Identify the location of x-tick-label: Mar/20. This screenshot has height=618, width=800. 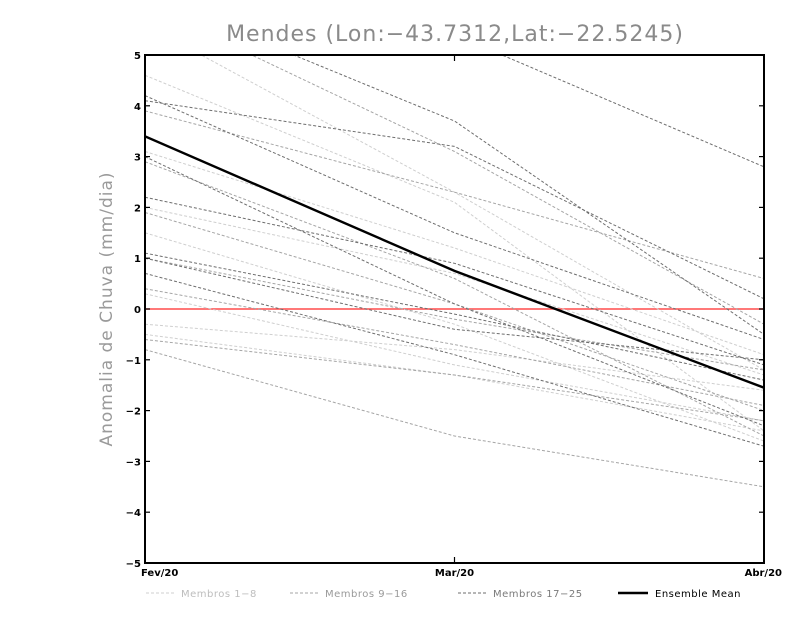
(454, 573).